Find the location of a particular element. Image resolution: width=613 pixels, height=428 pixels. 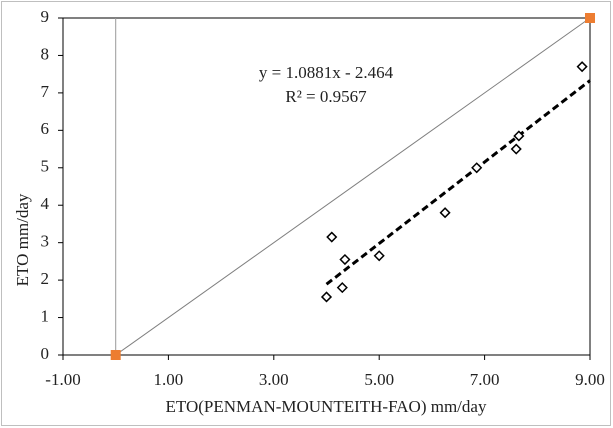

r-squared: R² = 0.9567 is located at coordinates (326, 96).